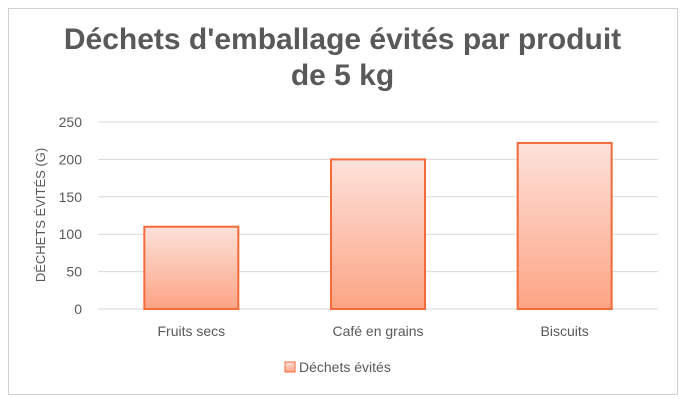 This screenshot has height=402, width=685. I want to click on y-tick-label: 150, so click(71, 197).